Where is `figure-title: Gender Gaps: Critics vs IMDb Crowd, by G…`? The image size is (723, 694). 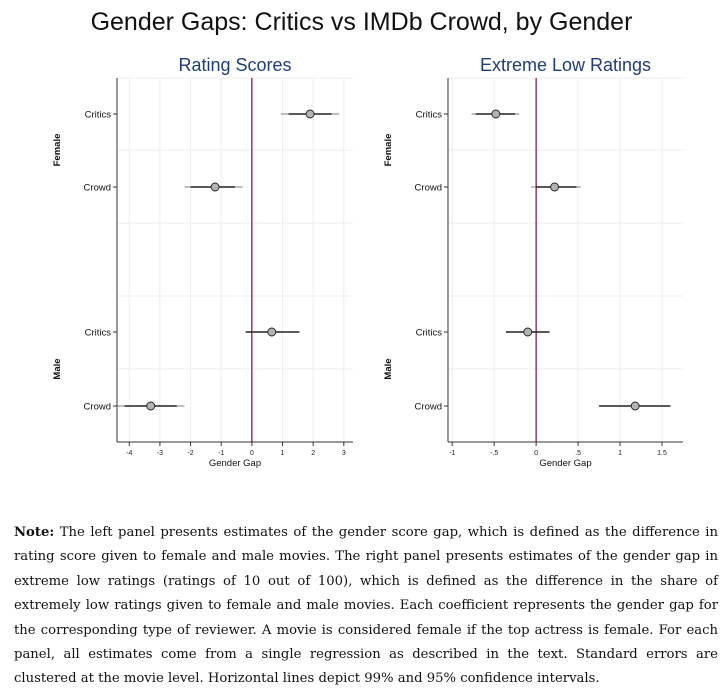
figure-title: Gender Gaps: Critics vs IMDb Crowd, by G… is located at coordinates (361, 22).